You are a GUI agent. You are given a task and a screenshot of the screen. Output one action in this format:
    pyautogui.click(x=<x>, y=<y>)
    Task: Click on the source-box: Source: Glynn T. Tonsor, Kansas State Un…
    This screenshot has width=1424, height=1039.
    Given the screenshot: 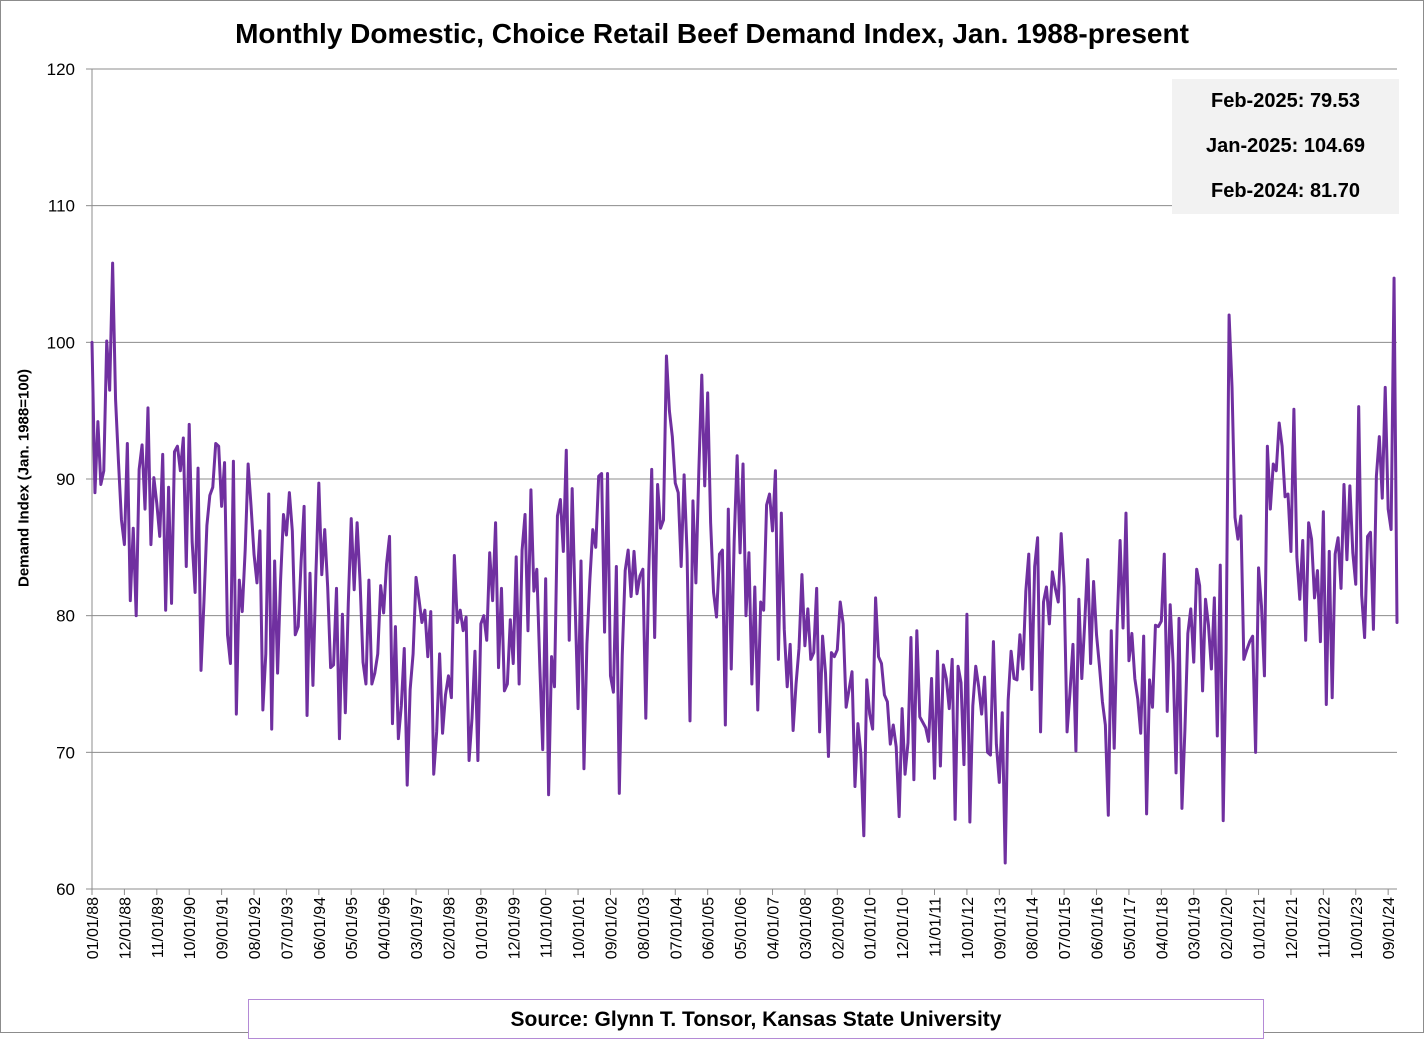 What is the action you would take?
    pyautogui.click(x=756, y=1019)
    